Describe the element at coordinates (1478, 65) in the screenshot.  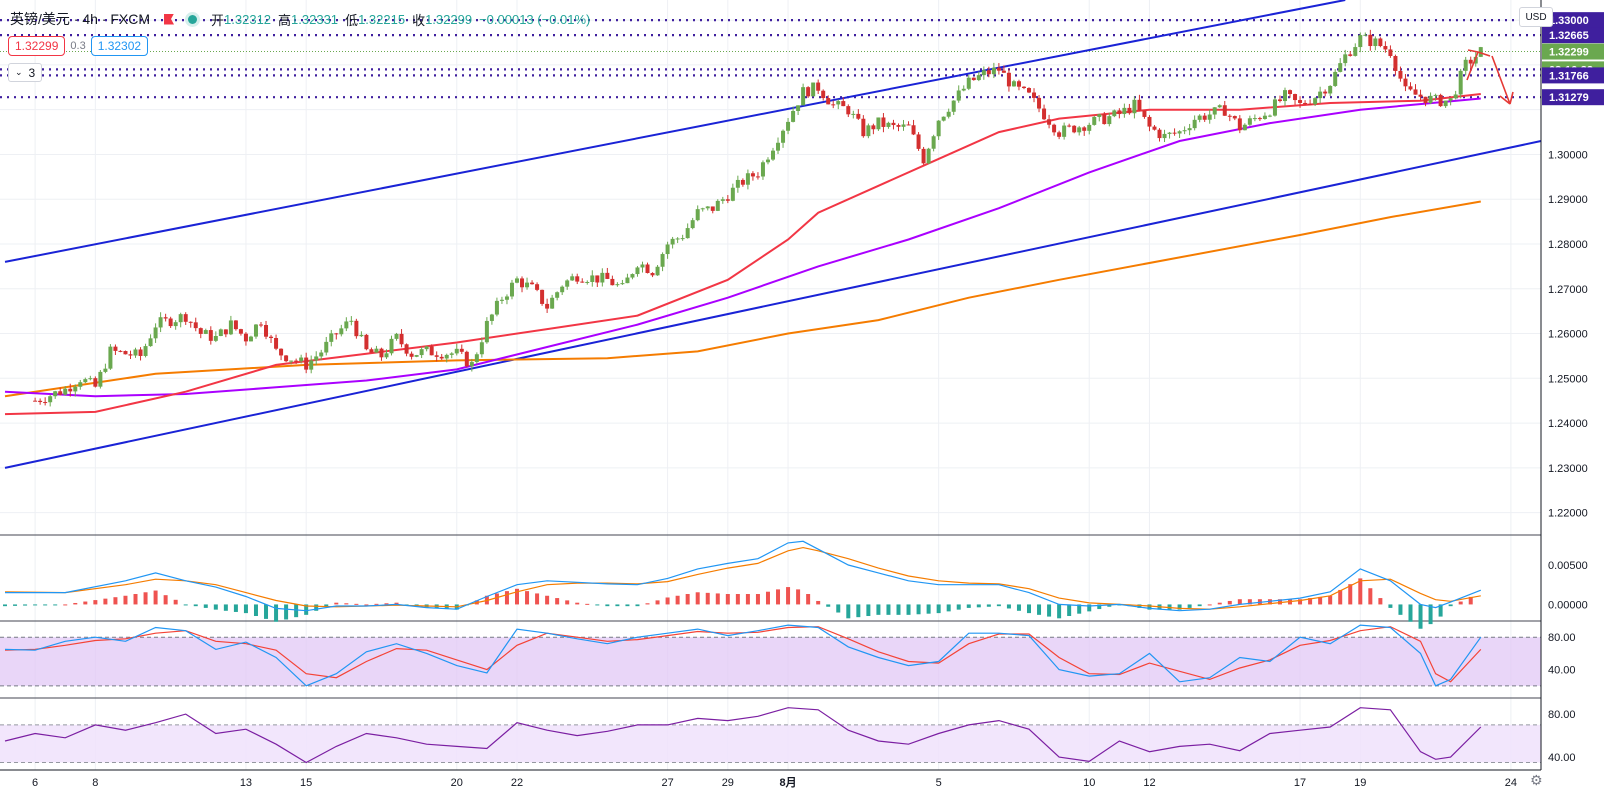
I see `forecast-arrow-up` at that location.